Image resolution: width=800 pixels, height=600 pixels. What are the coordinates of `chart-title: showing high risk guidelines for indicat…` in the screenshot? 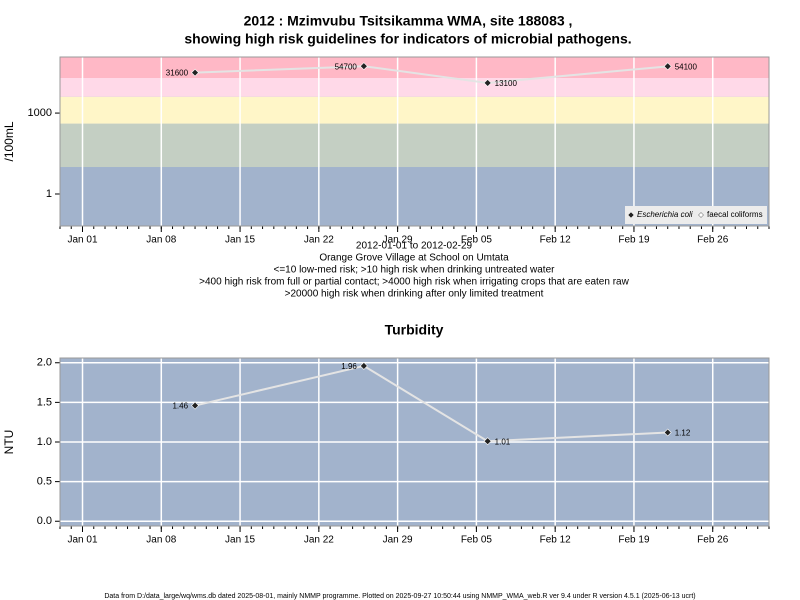 It's located at (407, 39).